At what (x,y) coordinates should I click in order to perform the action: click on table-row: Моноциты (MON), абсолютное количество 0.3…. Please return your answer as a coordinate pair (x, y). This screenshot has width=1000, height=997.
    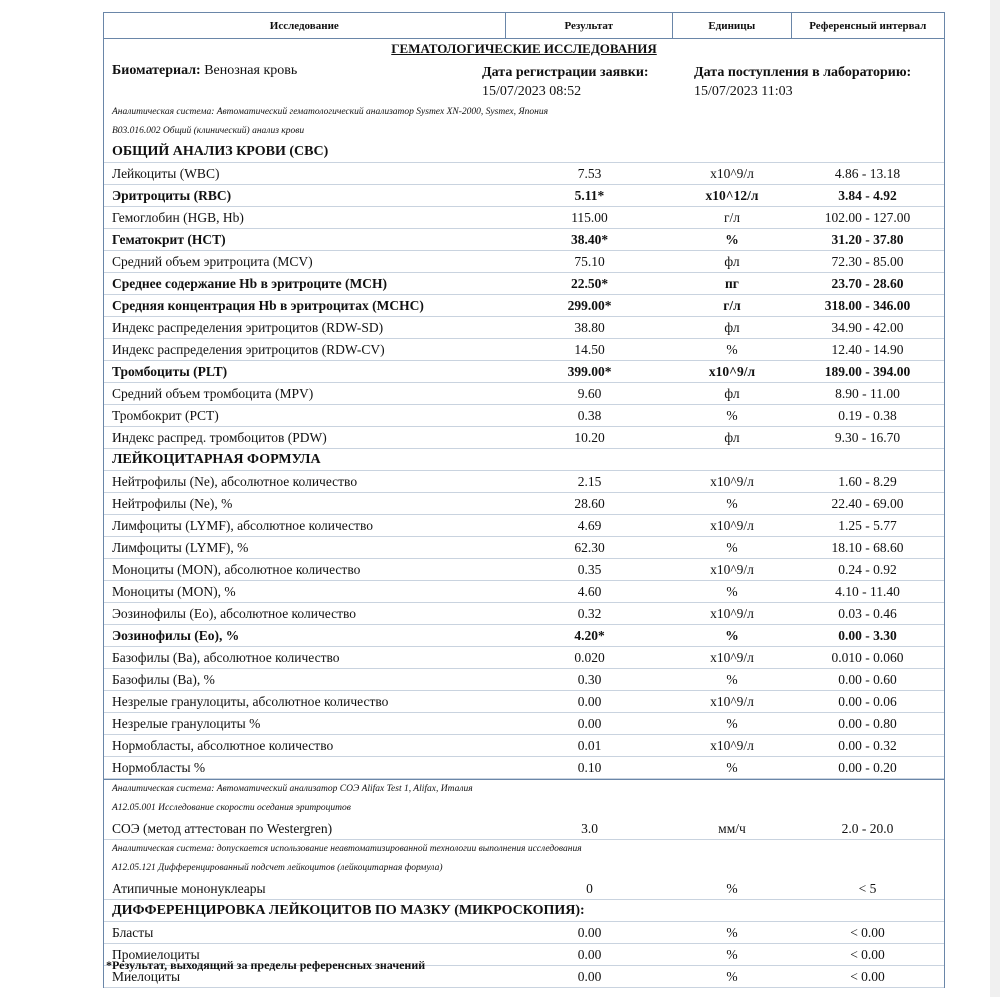
    Looking at the image, I should click on (524, 570).